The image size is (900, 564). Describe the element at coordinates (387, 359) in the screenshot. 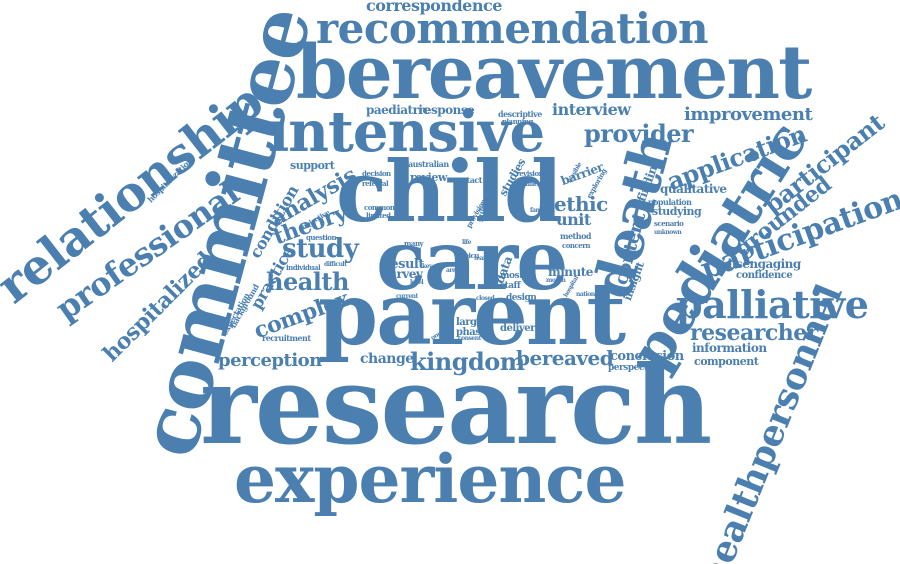

I see `word-change: change` at that location.